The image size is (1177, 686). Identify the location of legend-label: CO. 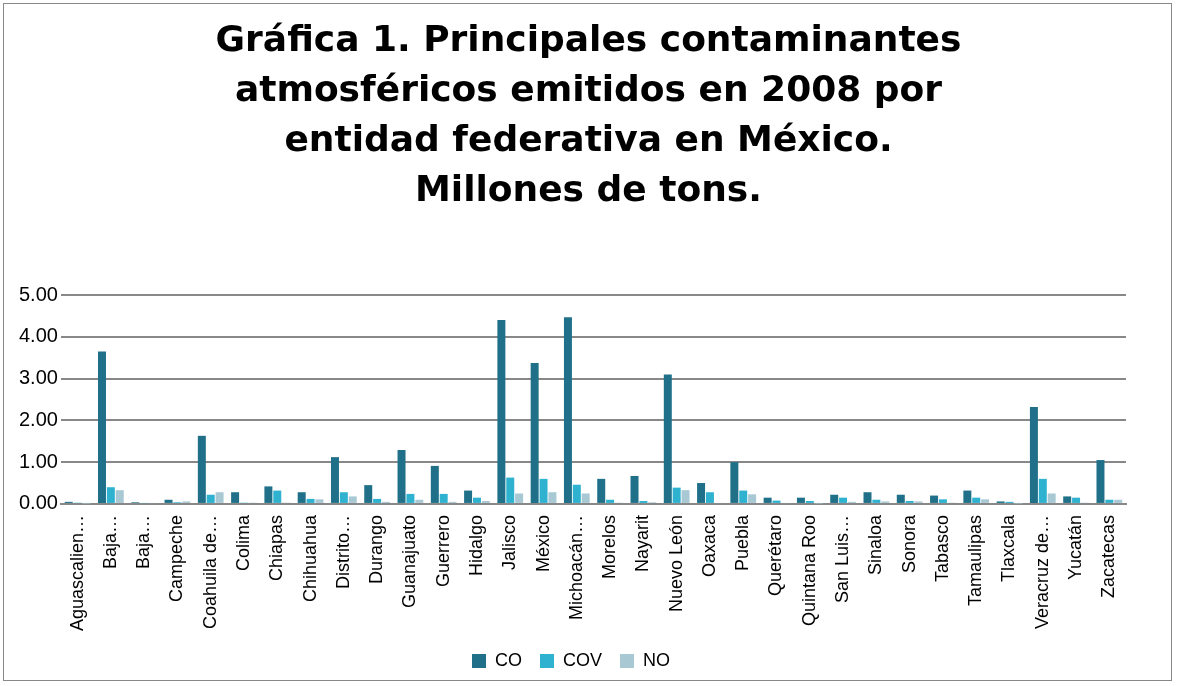
(508, 659).